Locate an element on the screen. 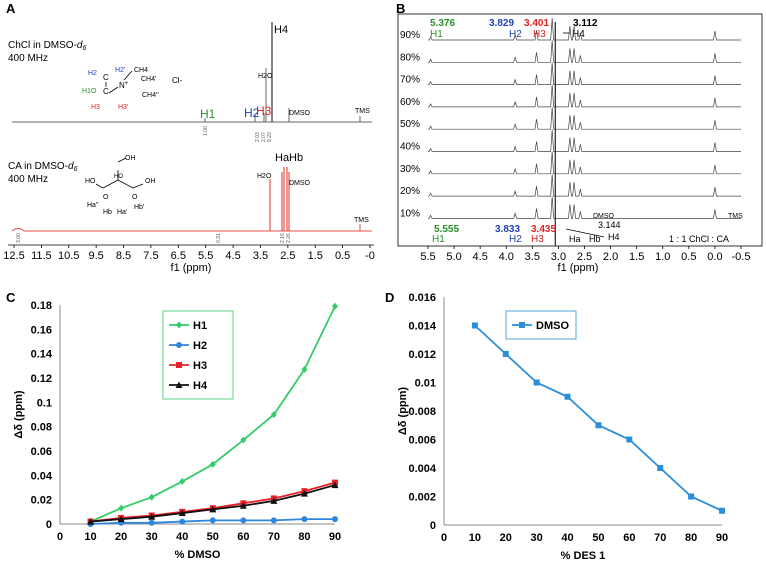 This screenshot has width=766, height=566. b-xtick-label: 3.5 is located at coordinates (532, 257).